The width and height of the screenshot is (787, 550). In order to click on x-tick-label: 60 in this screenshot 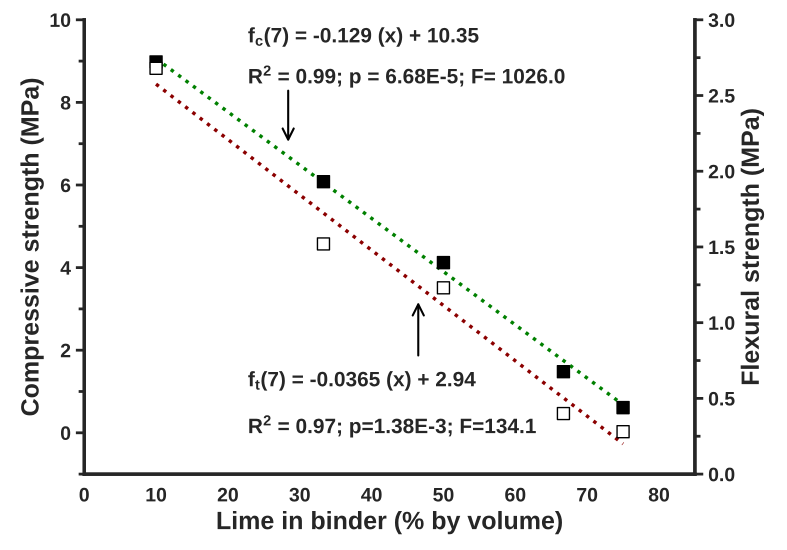, I will do `click(515, 495)`.